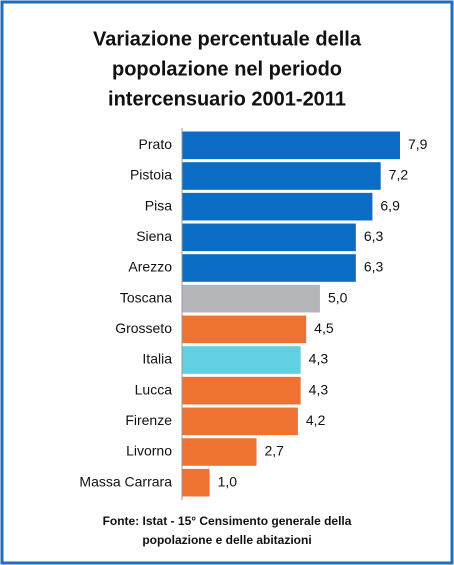 This screenshot has width=454, height=565. Describe the element at coordinates (275, 451) in the screenshot. I see `value-label: 2,7` at that location.